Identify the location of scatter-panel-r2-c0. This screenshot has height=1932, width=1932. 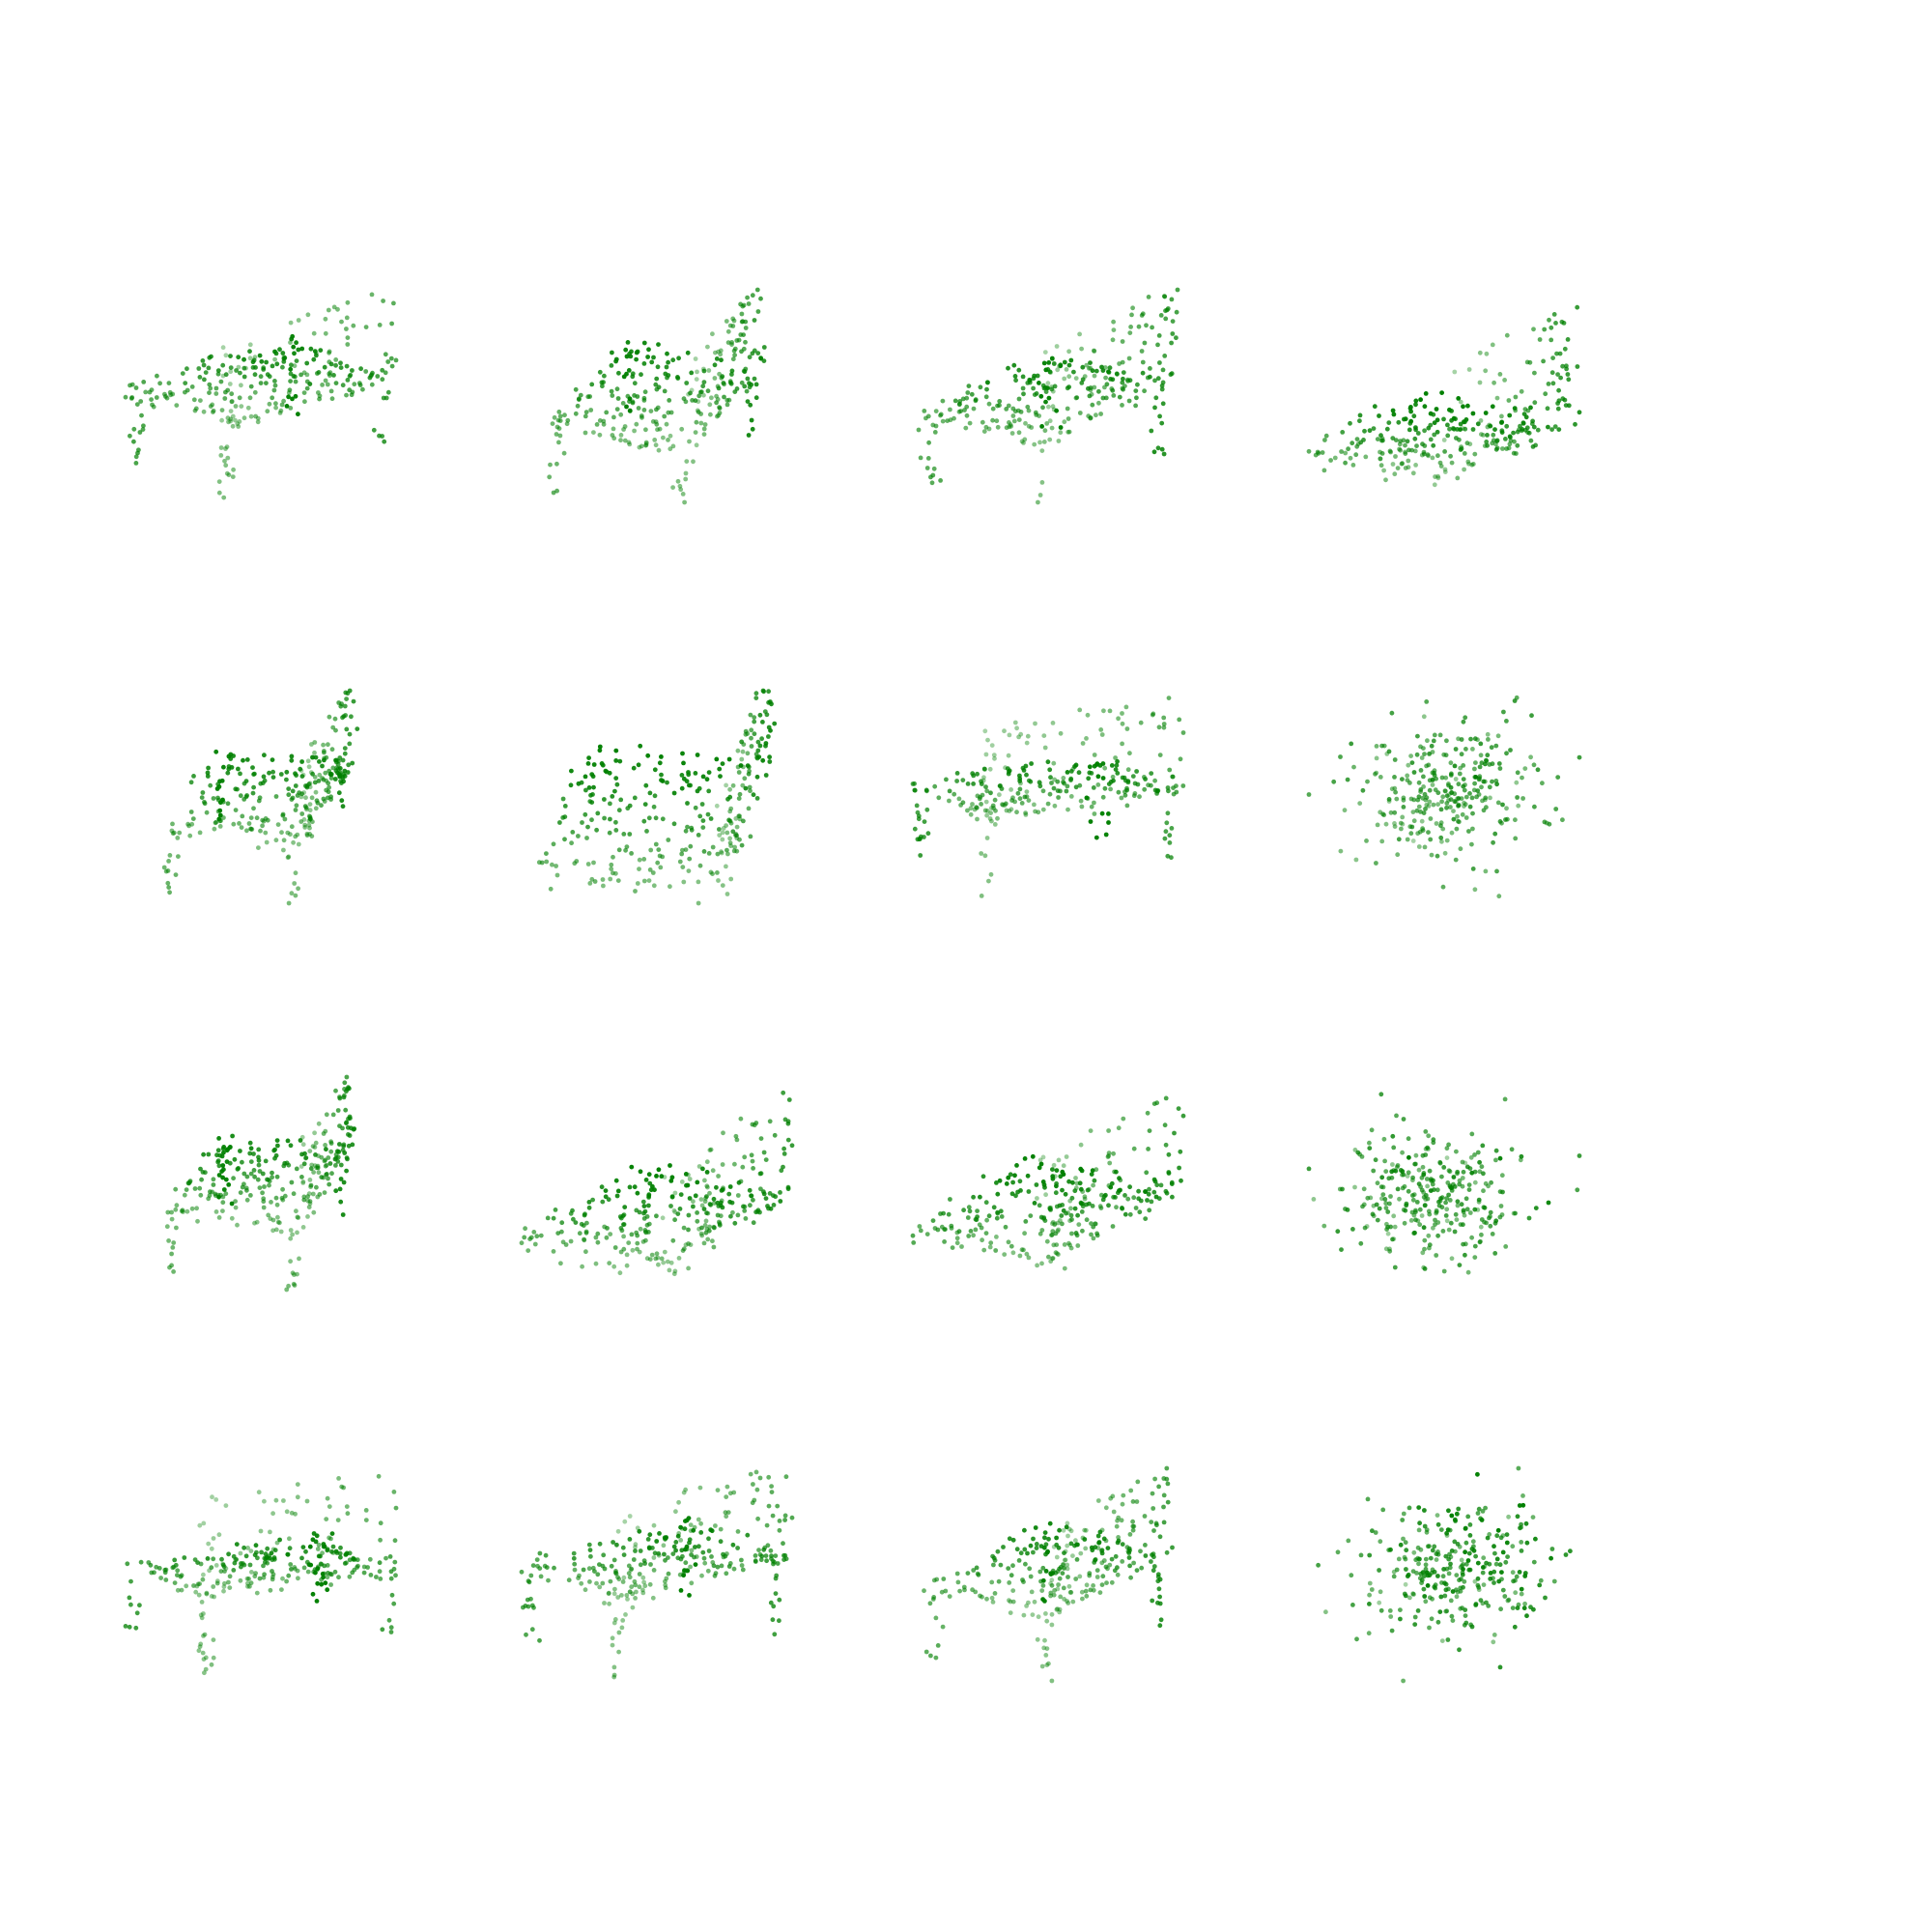
(260, 1183).